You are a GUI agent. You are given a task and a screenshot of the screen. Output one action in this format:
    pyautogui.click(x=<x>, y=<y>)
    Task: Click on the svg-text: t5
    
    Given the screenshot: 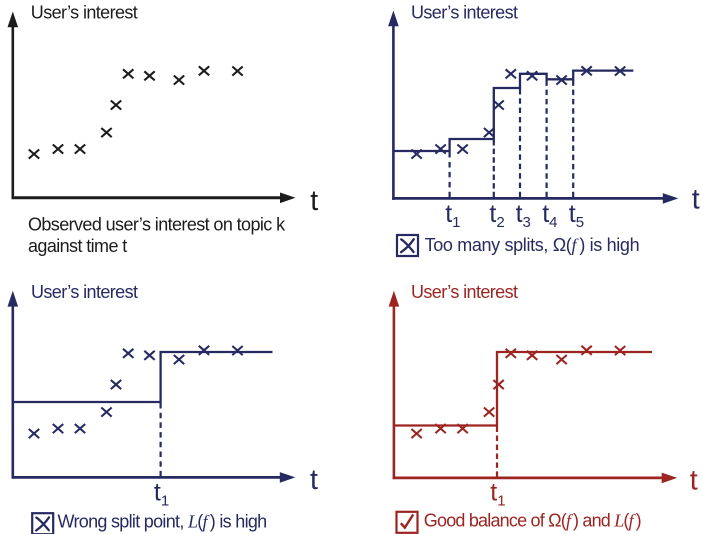 What is the action you would take?
    pyautogui.click(x=576, y=215)
    